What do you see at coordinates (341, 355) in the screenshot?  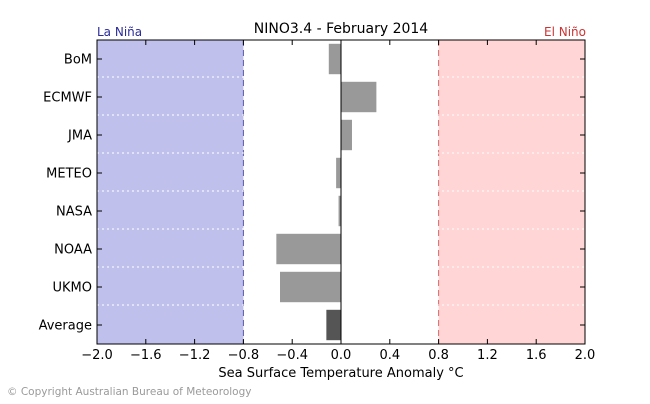 I see `x-tick-label: 0.0` at bounding box center [341, 355].